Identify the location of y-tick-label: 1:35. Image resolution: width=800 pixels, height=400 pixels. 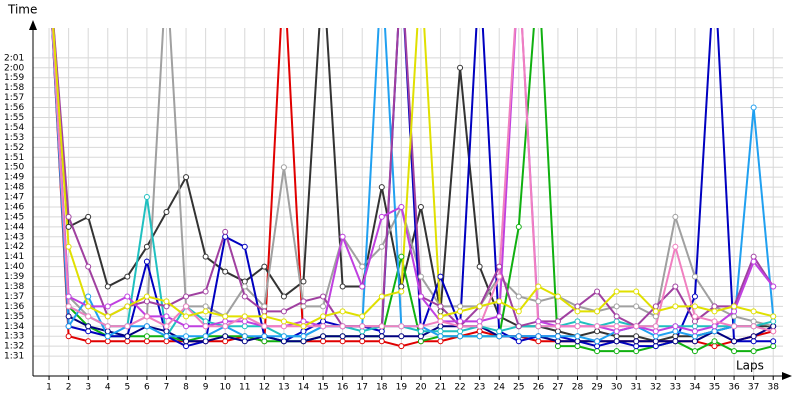
(14, 317).